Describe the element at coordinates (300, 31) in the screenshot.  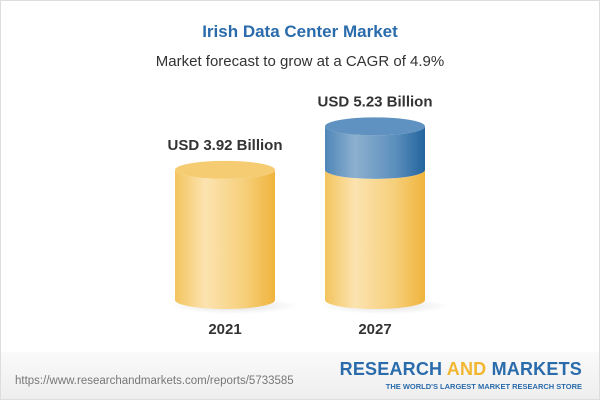
I see `chart-title: Irish Data Center Market` at that location.